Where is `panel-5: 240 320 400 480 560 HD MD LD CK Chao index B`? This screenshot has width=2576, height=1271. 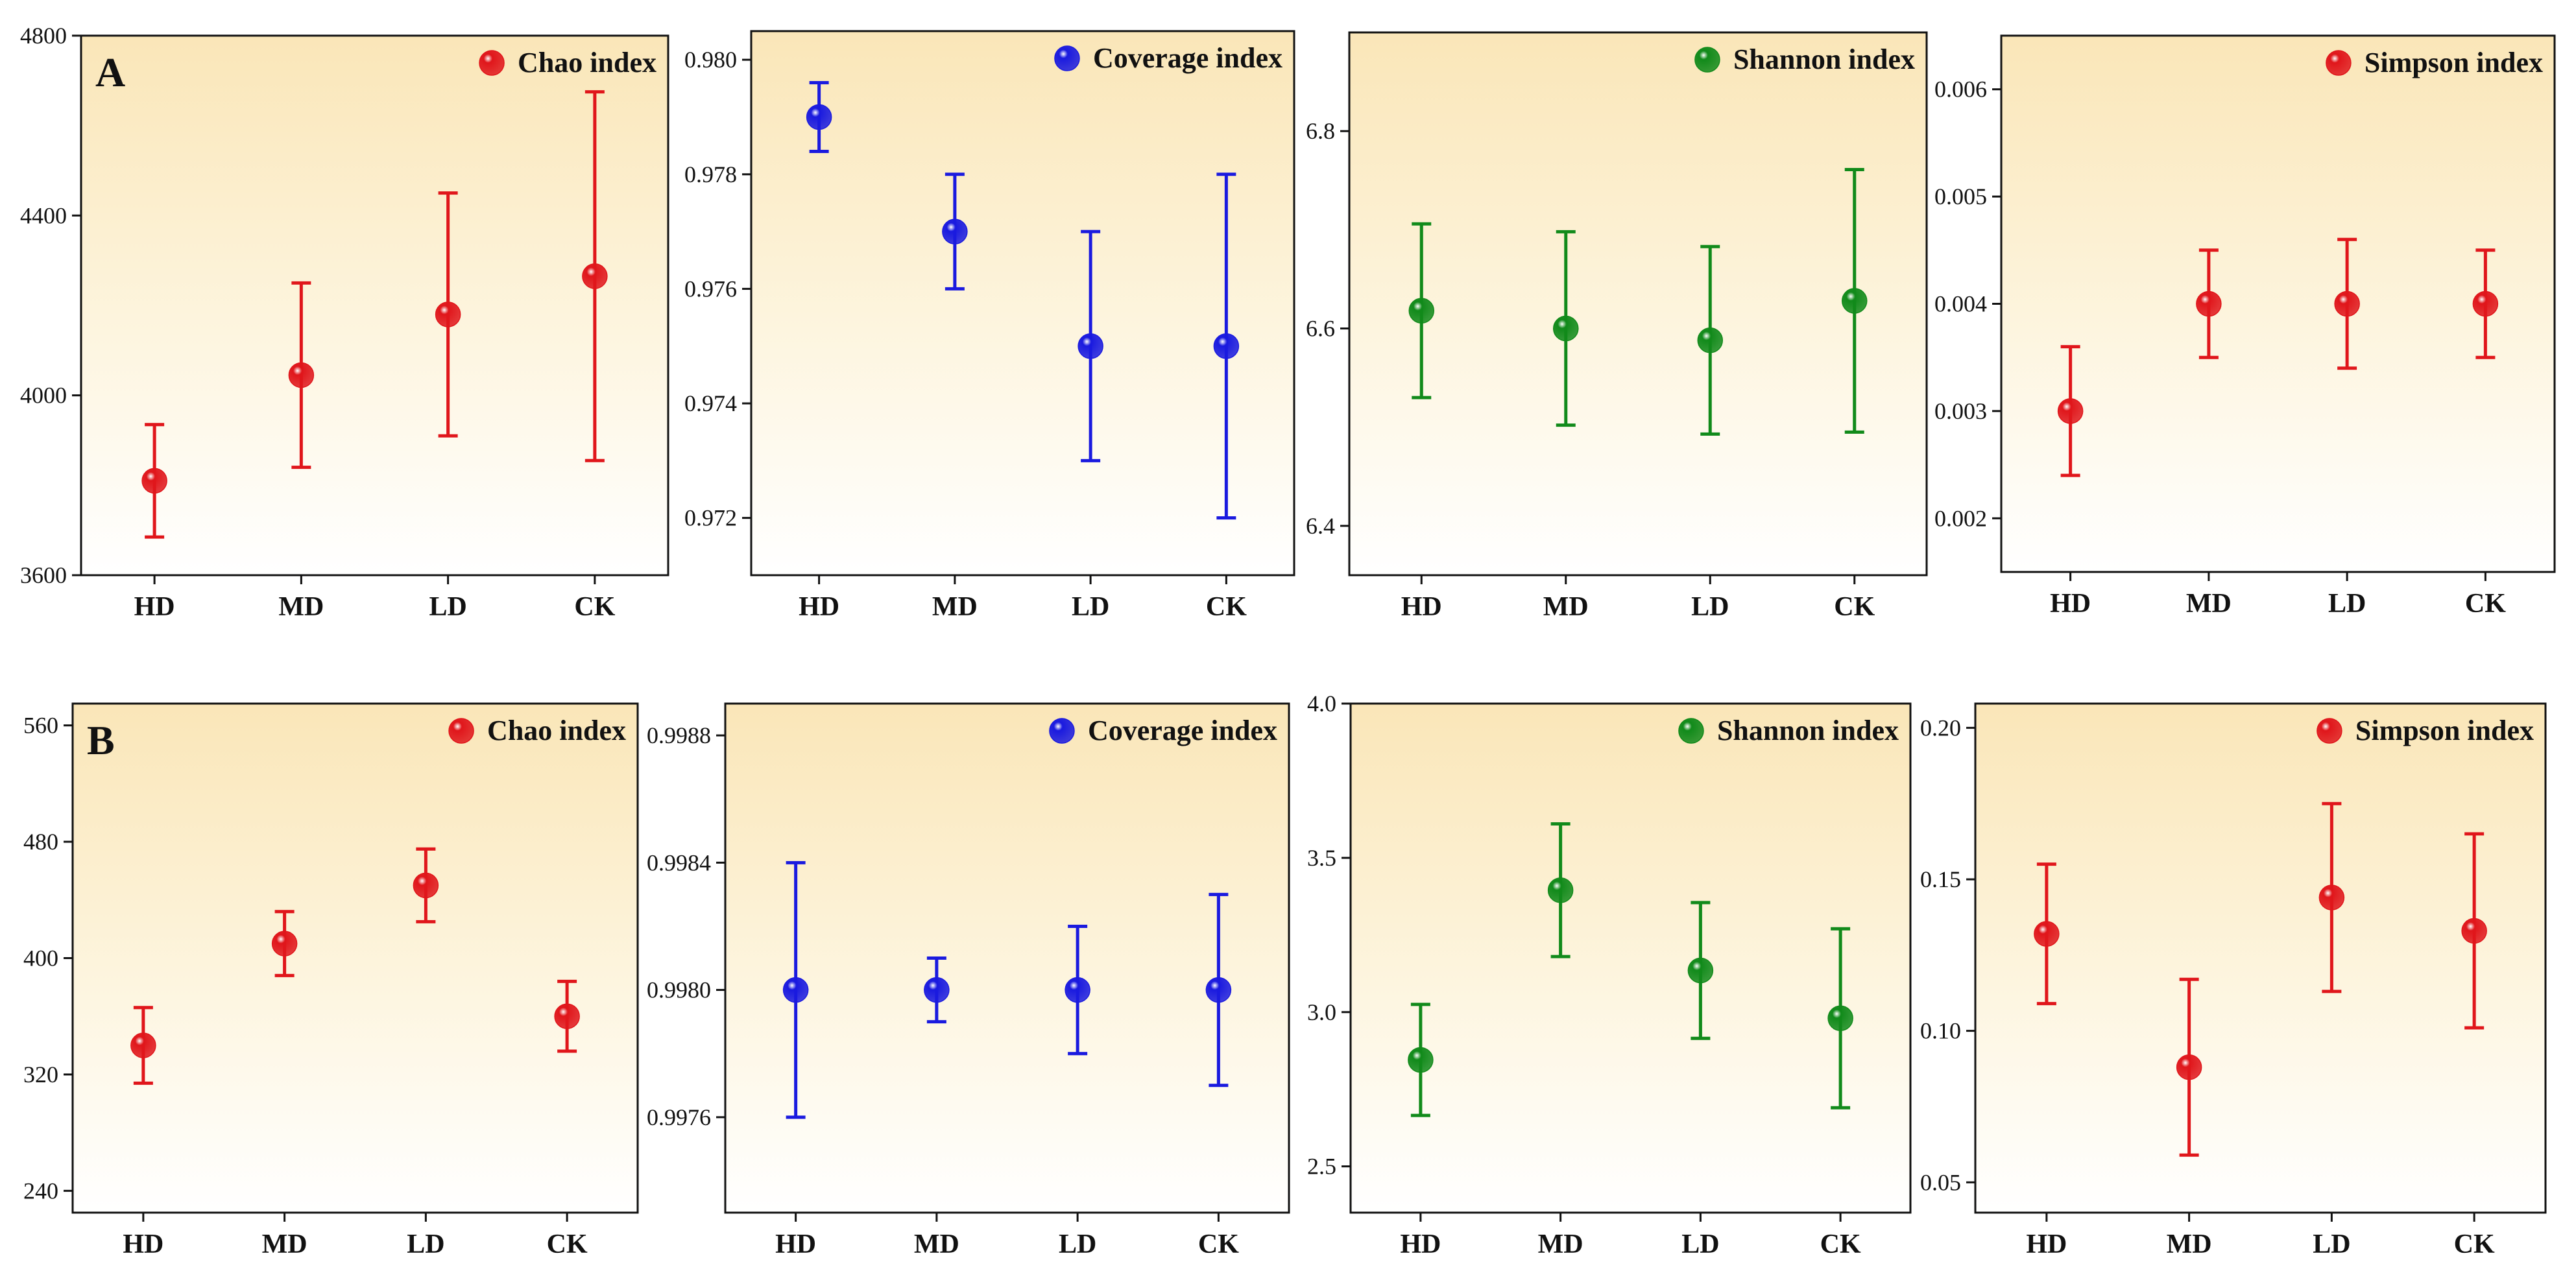 panel-5: 240 320 400 480 560 HD MD LD CK Chao index B is located at coordinates (331, 980).